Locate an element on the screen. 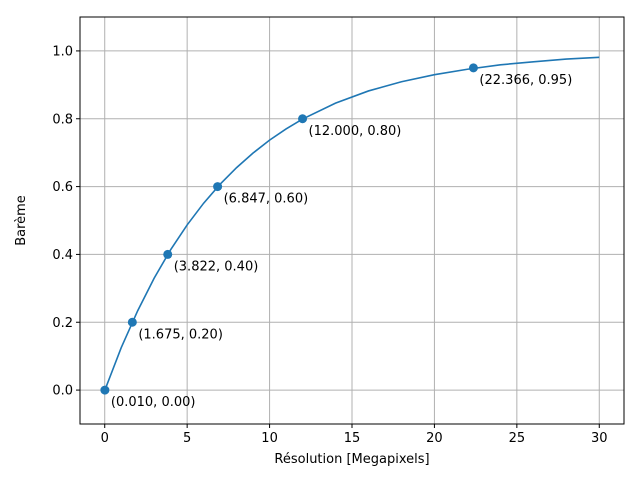  y-tick-label: 0.6 is located at coordinates (62, 187).